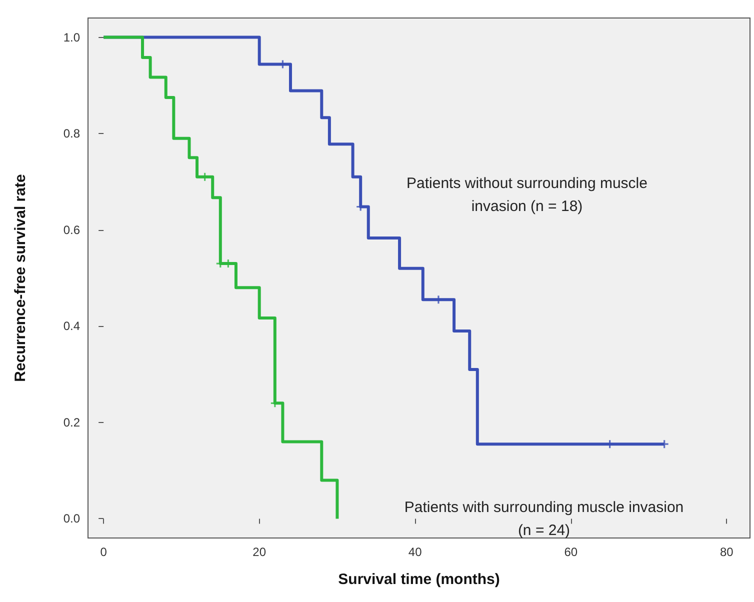  I want to click on y-tick-label: 0.4, so click(71, 326).